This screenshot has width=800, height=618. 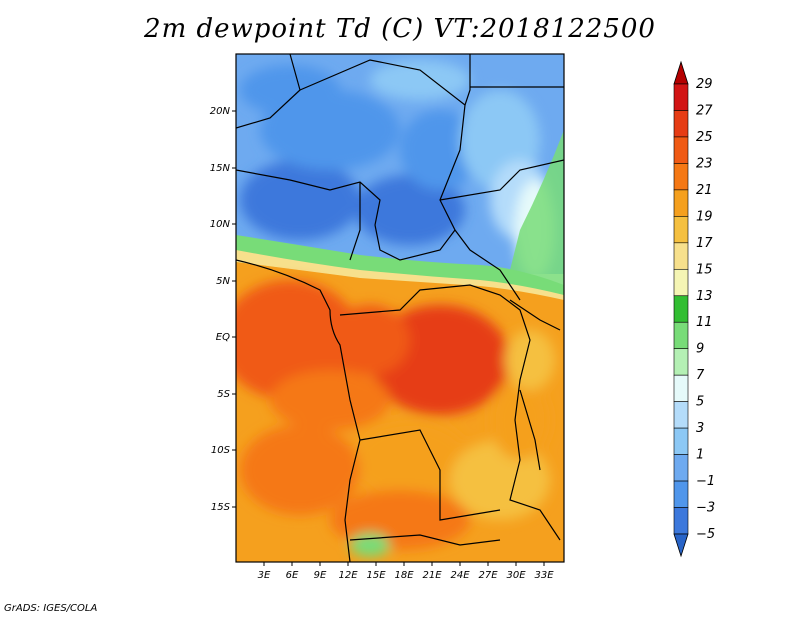 What do you see at coordinates (681, 72) in the screenshot?
I see `colorbar-top-arrow` at bounding box center [681, 72].